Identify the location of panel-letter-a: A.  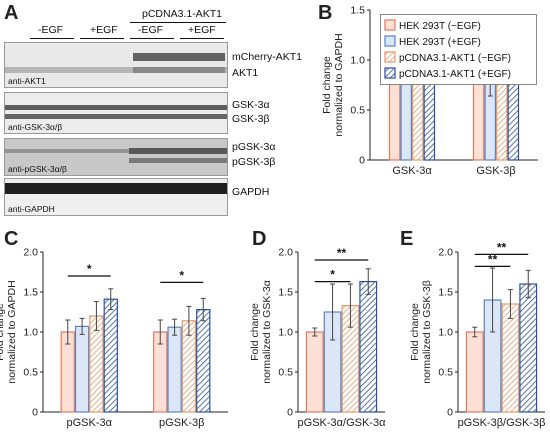
(11, 13).